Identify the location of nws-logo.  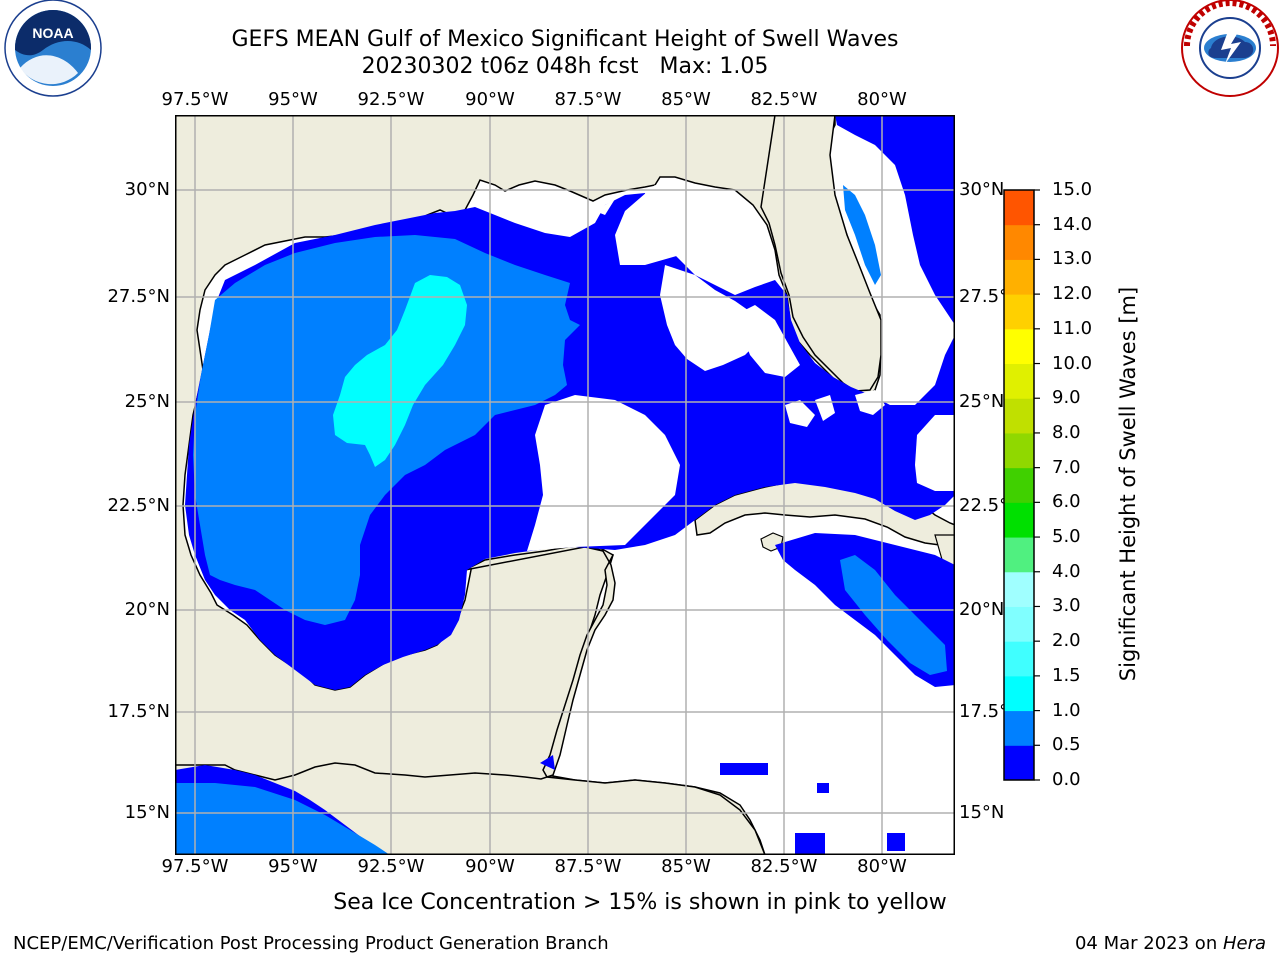
(1230, 48).